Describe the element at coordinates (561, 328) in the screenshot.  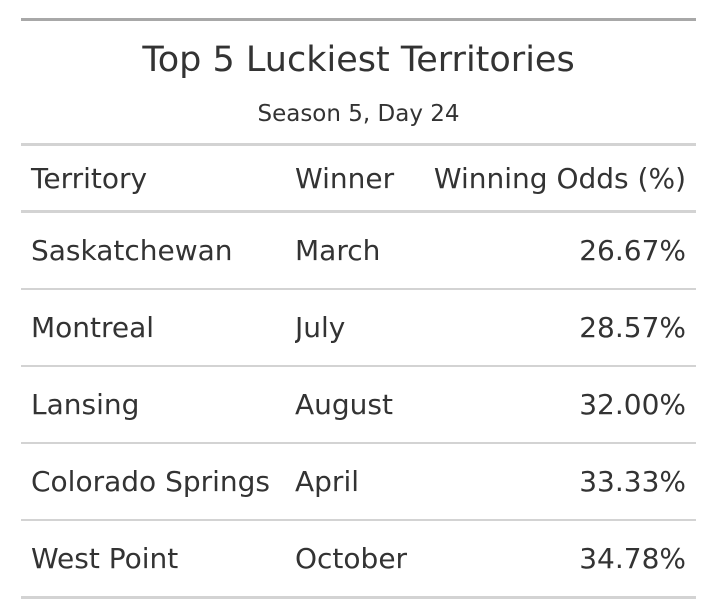
I see `winning-odds-cell: 28.57%` at that location.